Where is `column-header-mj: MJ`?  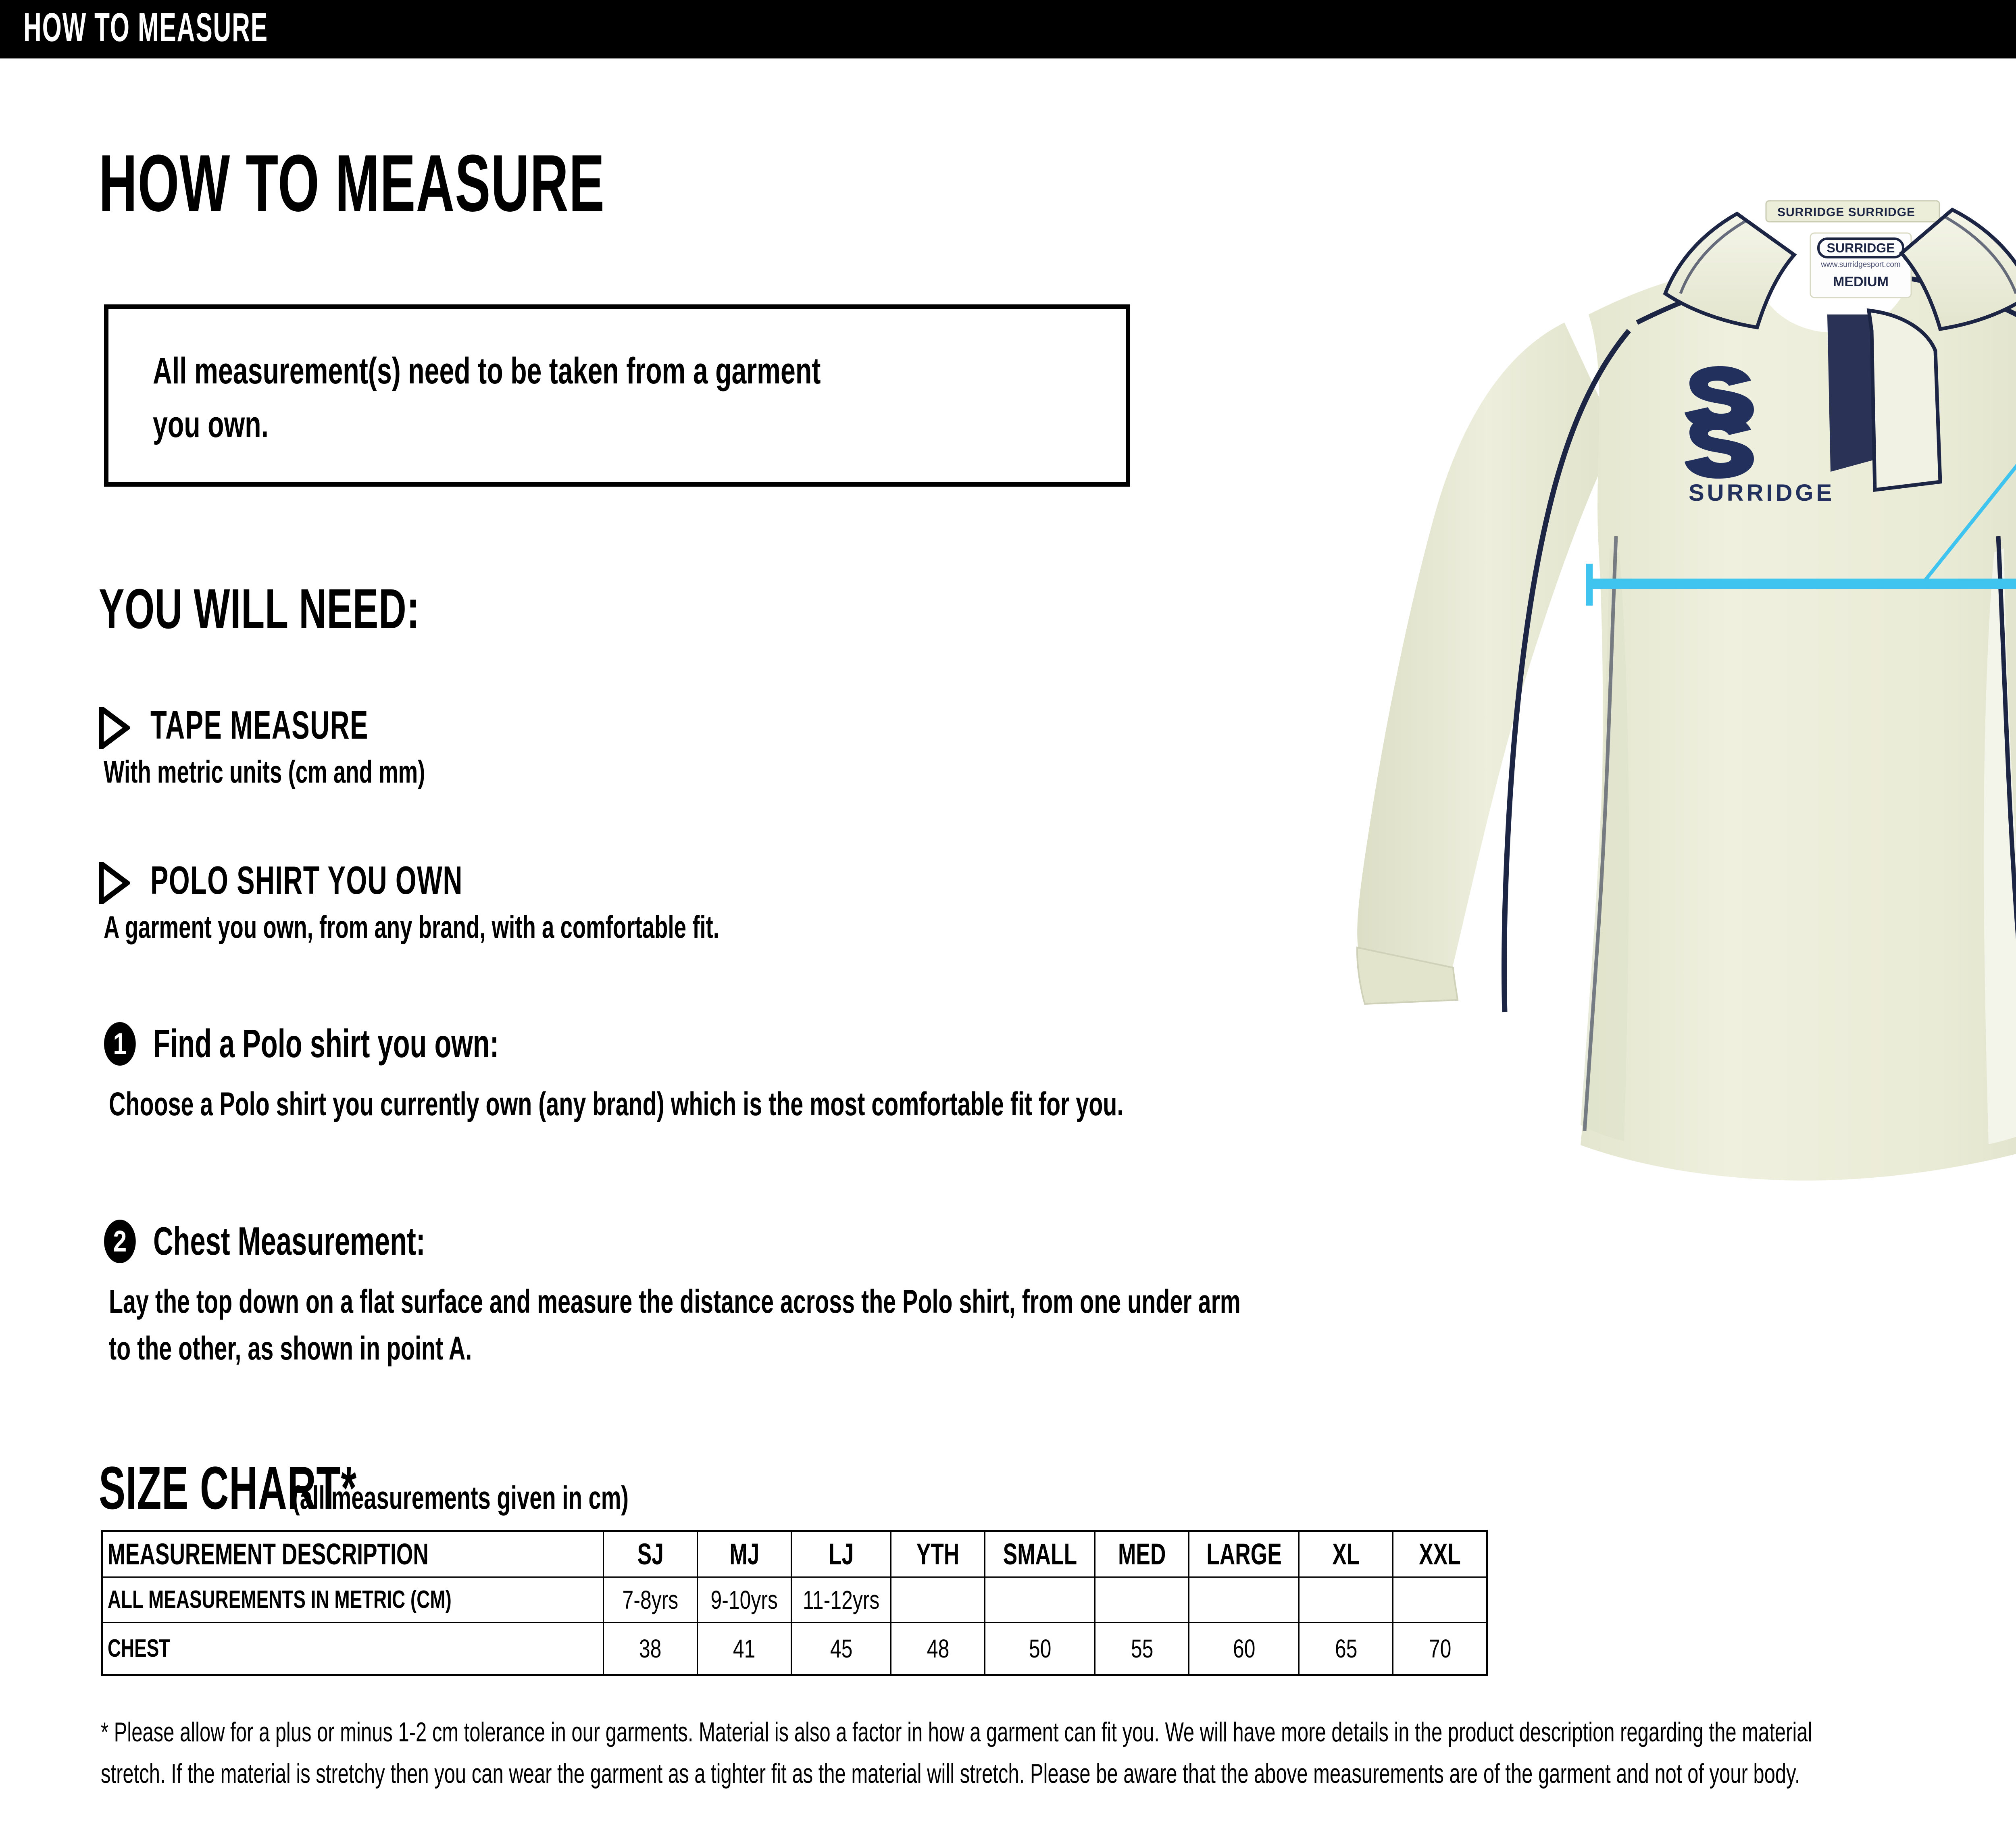
column-header-mj: MJ is located at coordinates (744, 1554).